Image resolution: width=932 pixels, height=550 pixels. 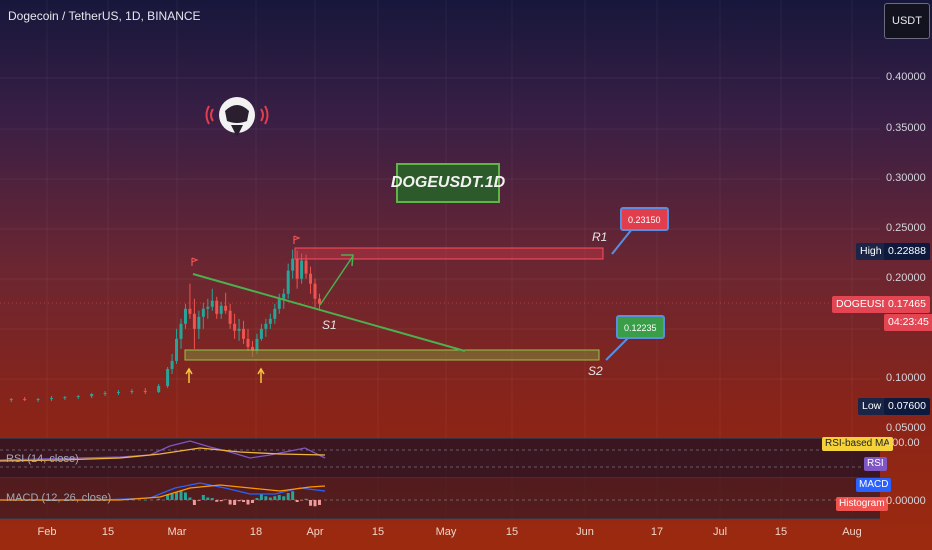 I want to click on x-tick: 17, so click(x=657, y=532).